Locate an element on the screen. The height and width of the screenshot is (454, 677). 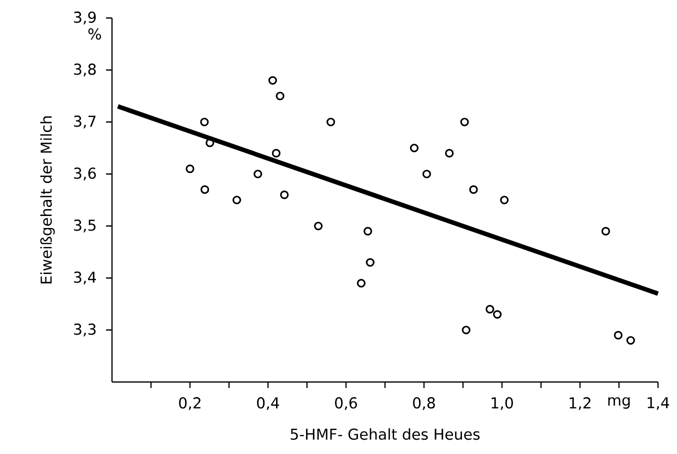
x-tick-label: 0,2 is located at coordinates (189, 403).